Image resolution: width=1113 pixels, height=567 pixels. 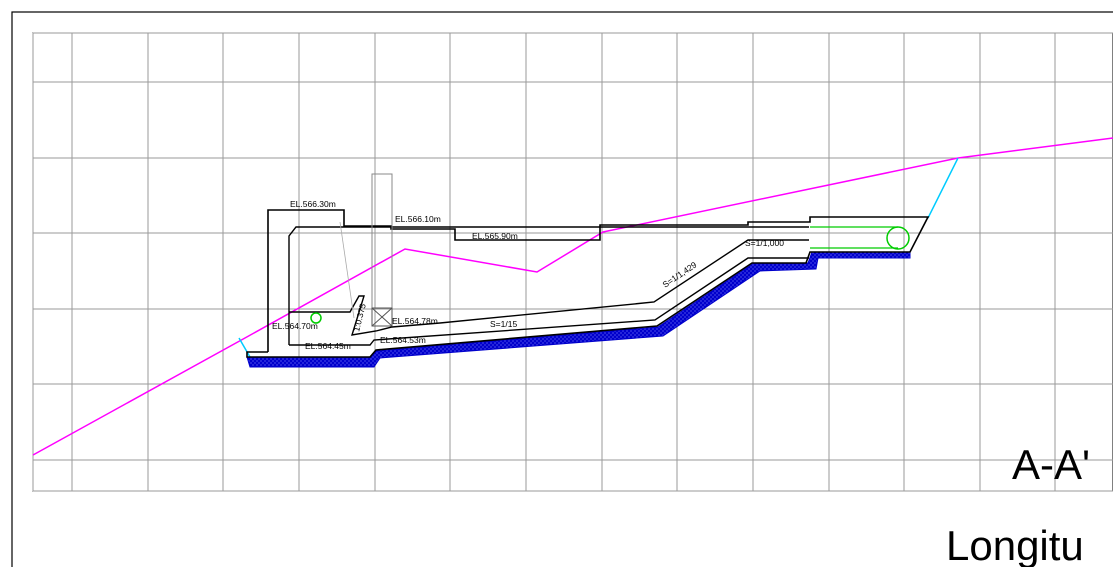 I want to click on inner-sloped-floor, so click(x=549, y=287).